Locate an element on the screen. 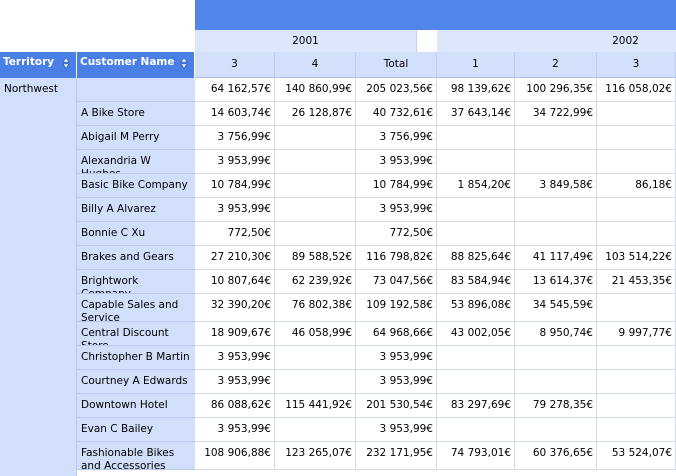 This screenshot has height=476, width=676. customer-cell: Alexandria W Hughes is located at coordinates (136, 162).